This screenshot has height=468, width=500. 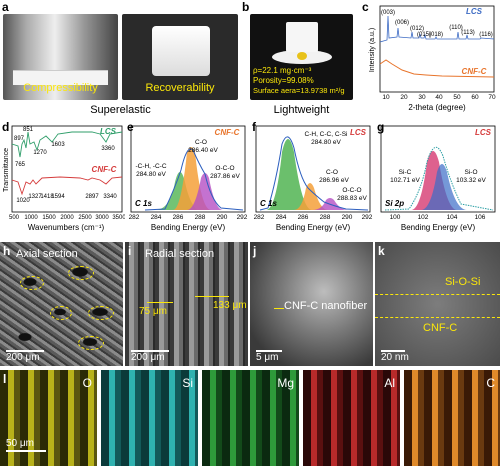 What do you see at coordinates (417, 29) in the screenshot?
I see `xrd-peak-012: (012)` at bounding box center [417, 29].